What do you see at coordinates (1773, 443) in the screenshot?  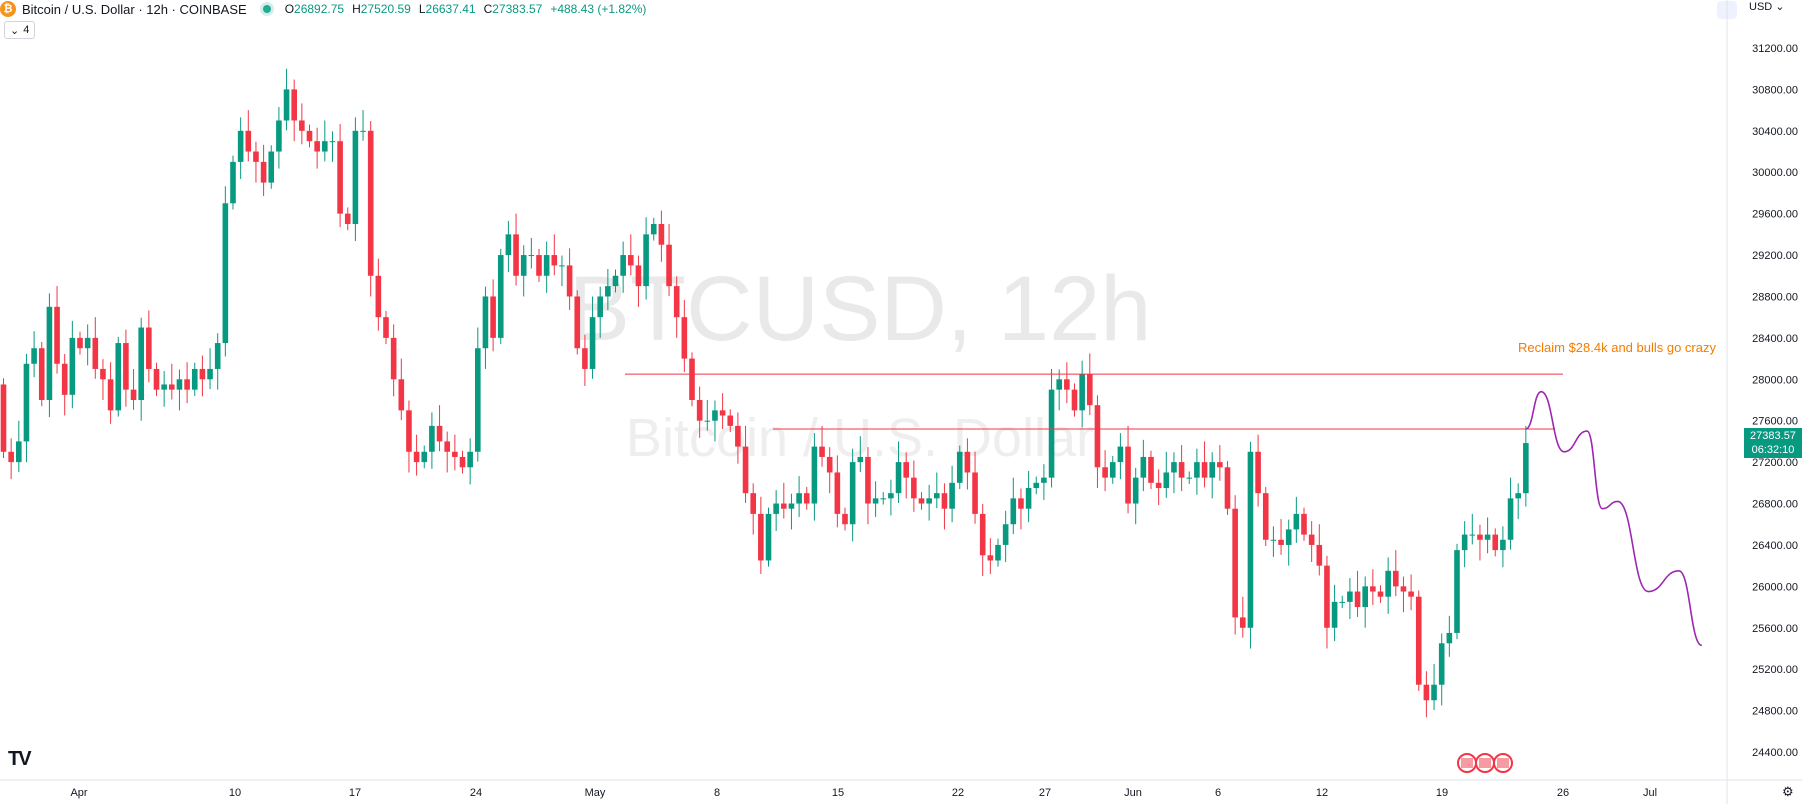 I see `last-price-label: 27383.57 06:32:10` at bounding box center [1773, 443].